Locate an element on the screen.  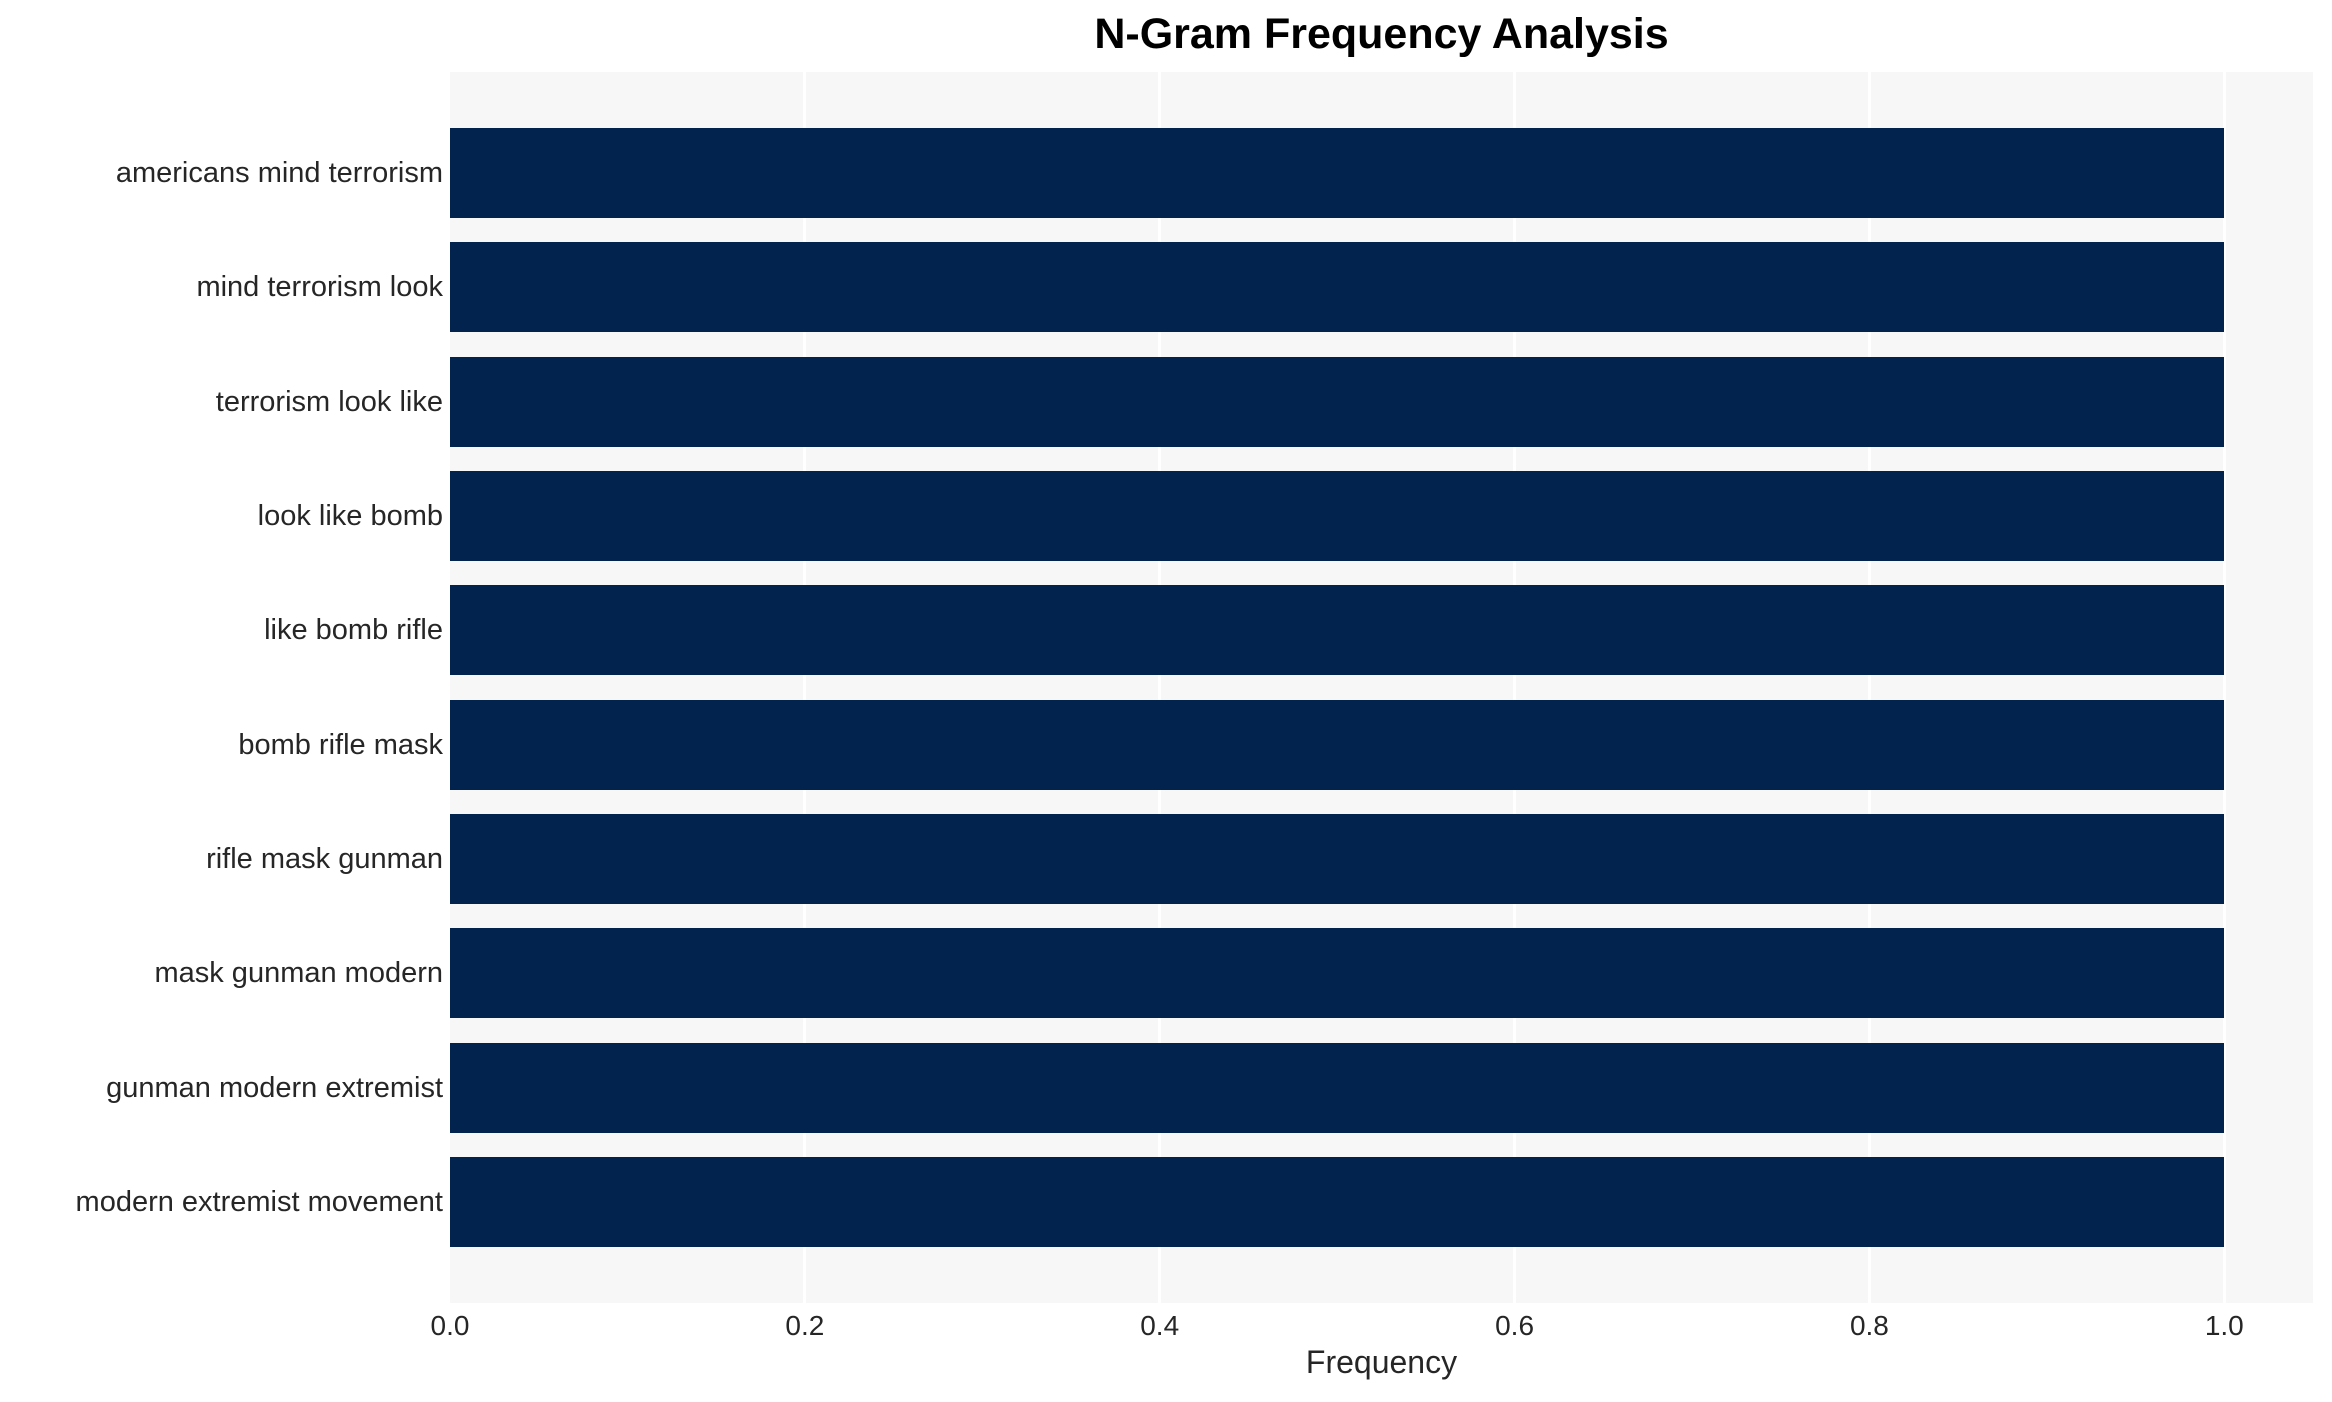
y-tick-label: terrorism look like is located at coordinates (329, 401).